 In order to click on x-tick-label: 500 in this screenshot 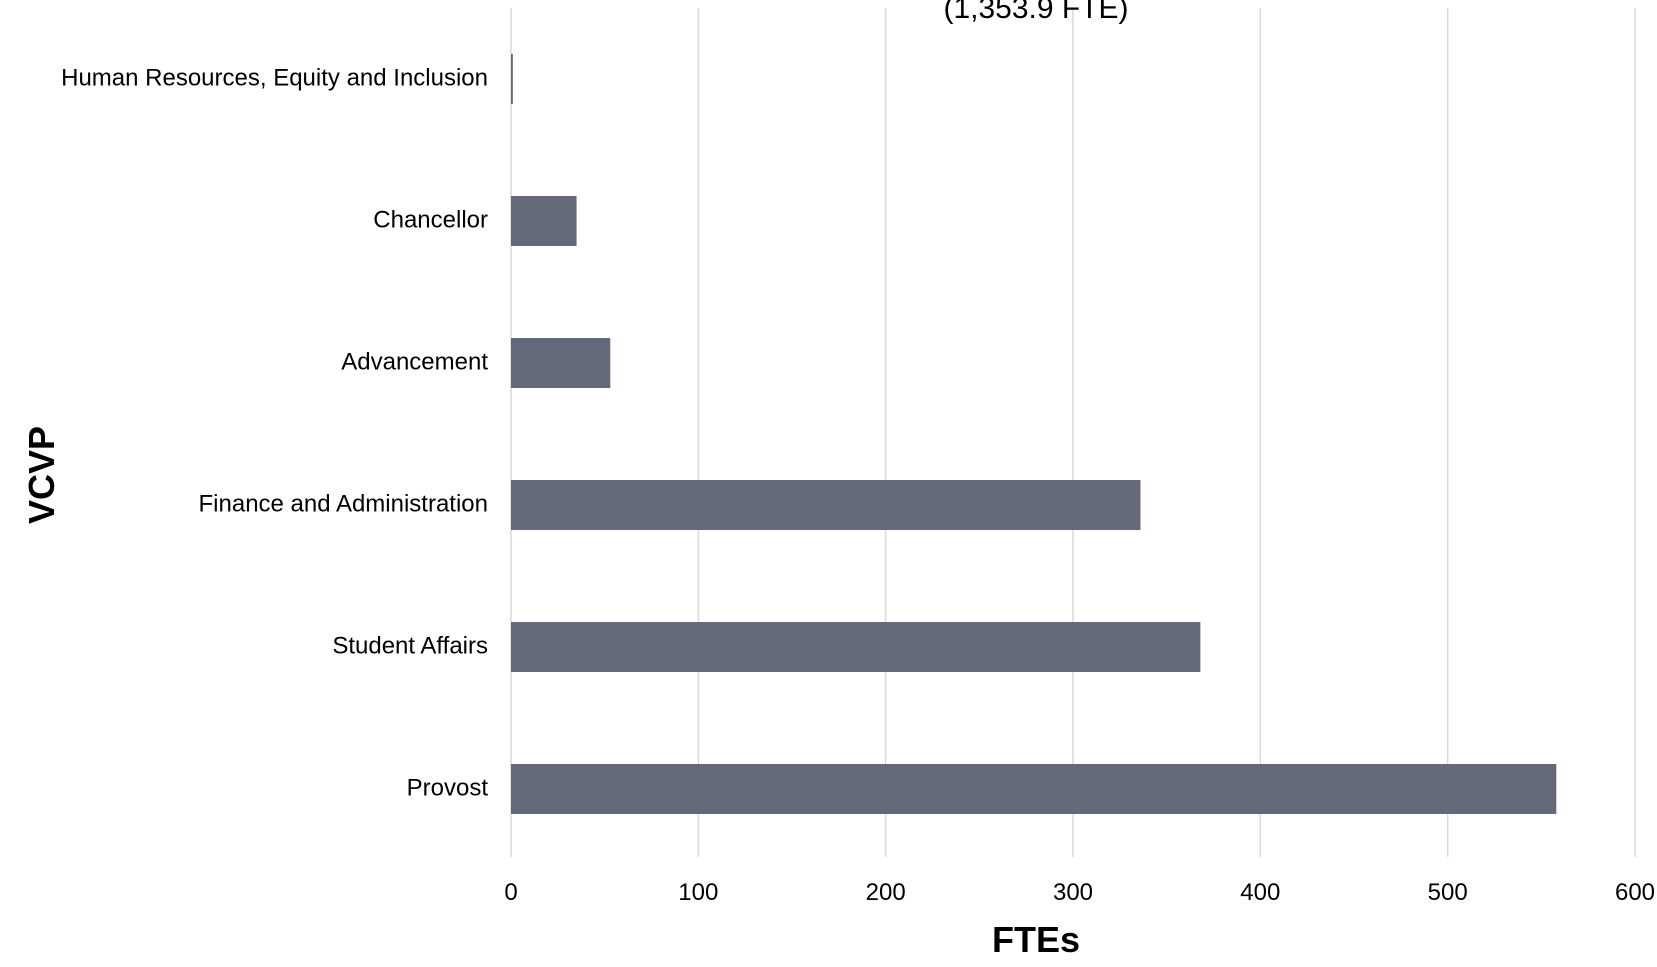, I will do `click(1448, 892)`.